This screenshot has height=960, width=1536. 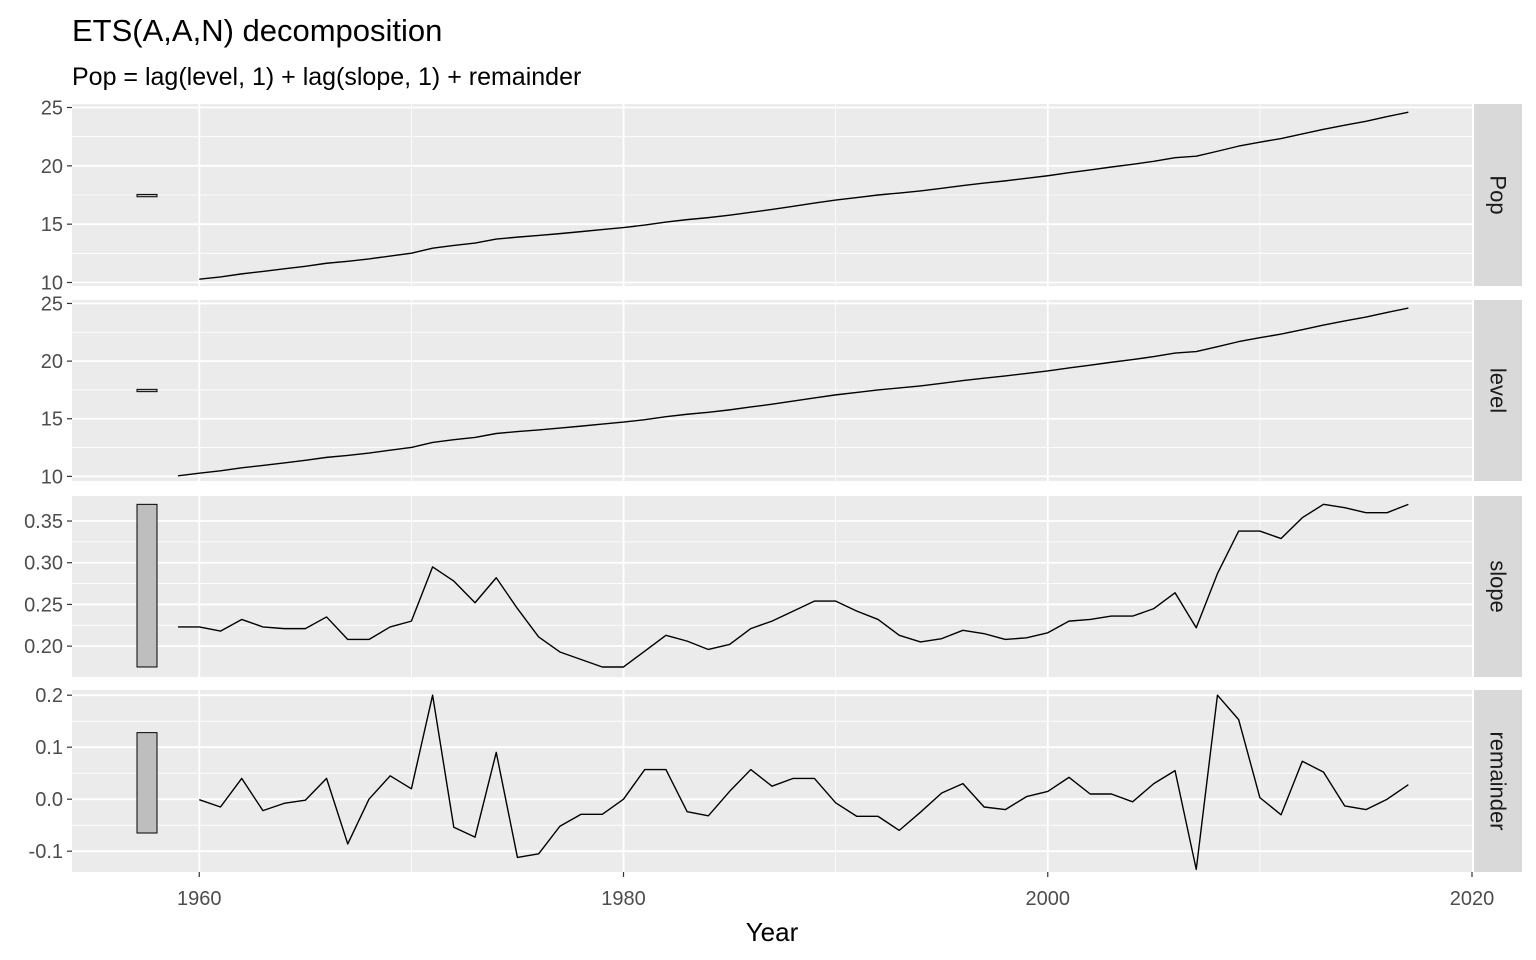 I want to click on y-tick-label: 0.20, so click(x=43, y=647).